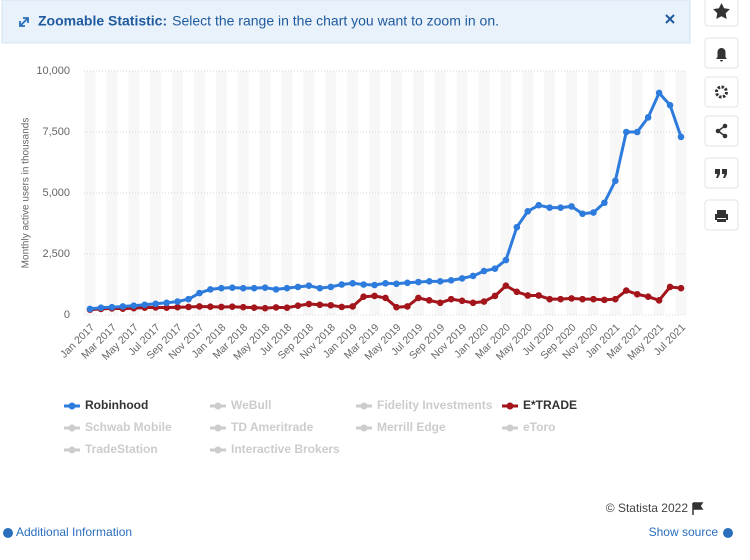 The height and width of the screenshot is (560, 750). I want to click on legend-item: Fidelity Investments, so click(424, 405).